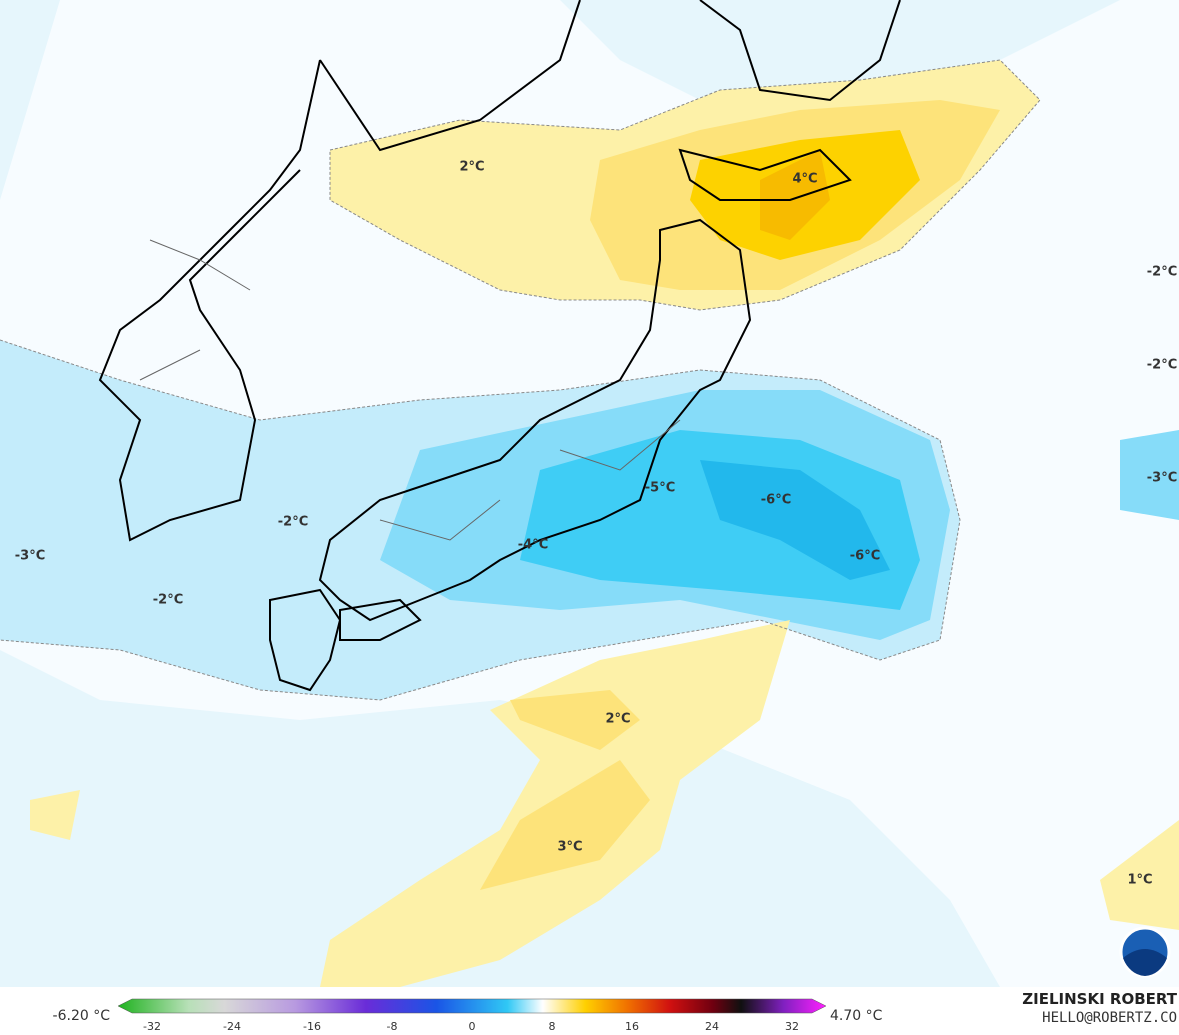  Describe the element at coordinates (792, 1026) in the screenshot. I see `colorbar-tick-label: 32` at that location.